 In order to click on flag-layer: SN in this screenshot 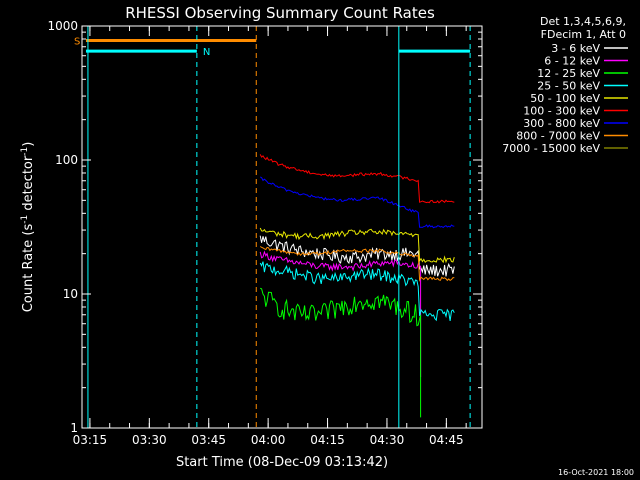, I will do `click(272, 47)`.